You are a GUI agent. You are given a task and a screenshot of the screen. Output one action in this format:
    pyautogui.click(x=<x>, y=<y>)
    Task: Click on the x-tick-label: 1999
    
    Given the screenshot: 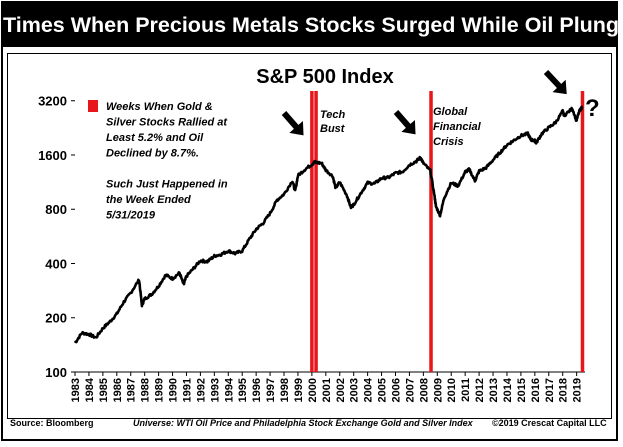 What is the action you would take?
    pyautogui.click(x=299, y=390)
    